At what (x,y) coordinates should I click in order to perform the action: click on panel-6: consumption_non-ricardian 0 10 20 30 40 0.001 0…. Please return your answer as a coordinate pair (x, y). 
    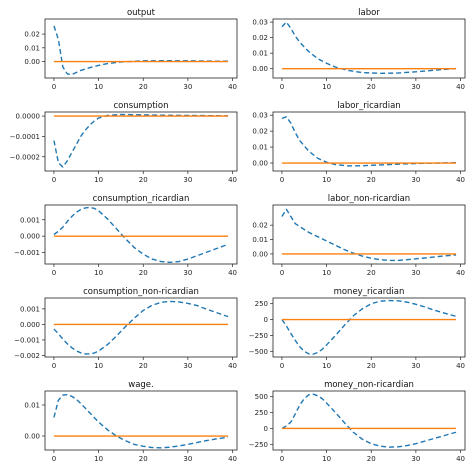
    Looking at the image, I should click on (126, 328).